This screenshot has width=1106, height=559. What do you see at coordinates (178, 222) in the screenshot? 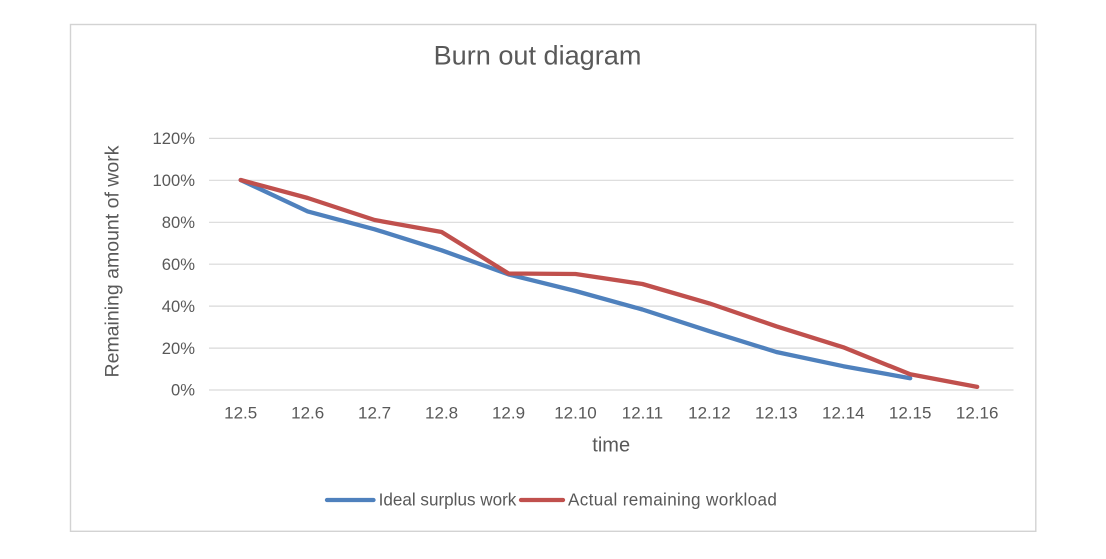
I see `svg-text: 80%` at bounding box center [178, 222].